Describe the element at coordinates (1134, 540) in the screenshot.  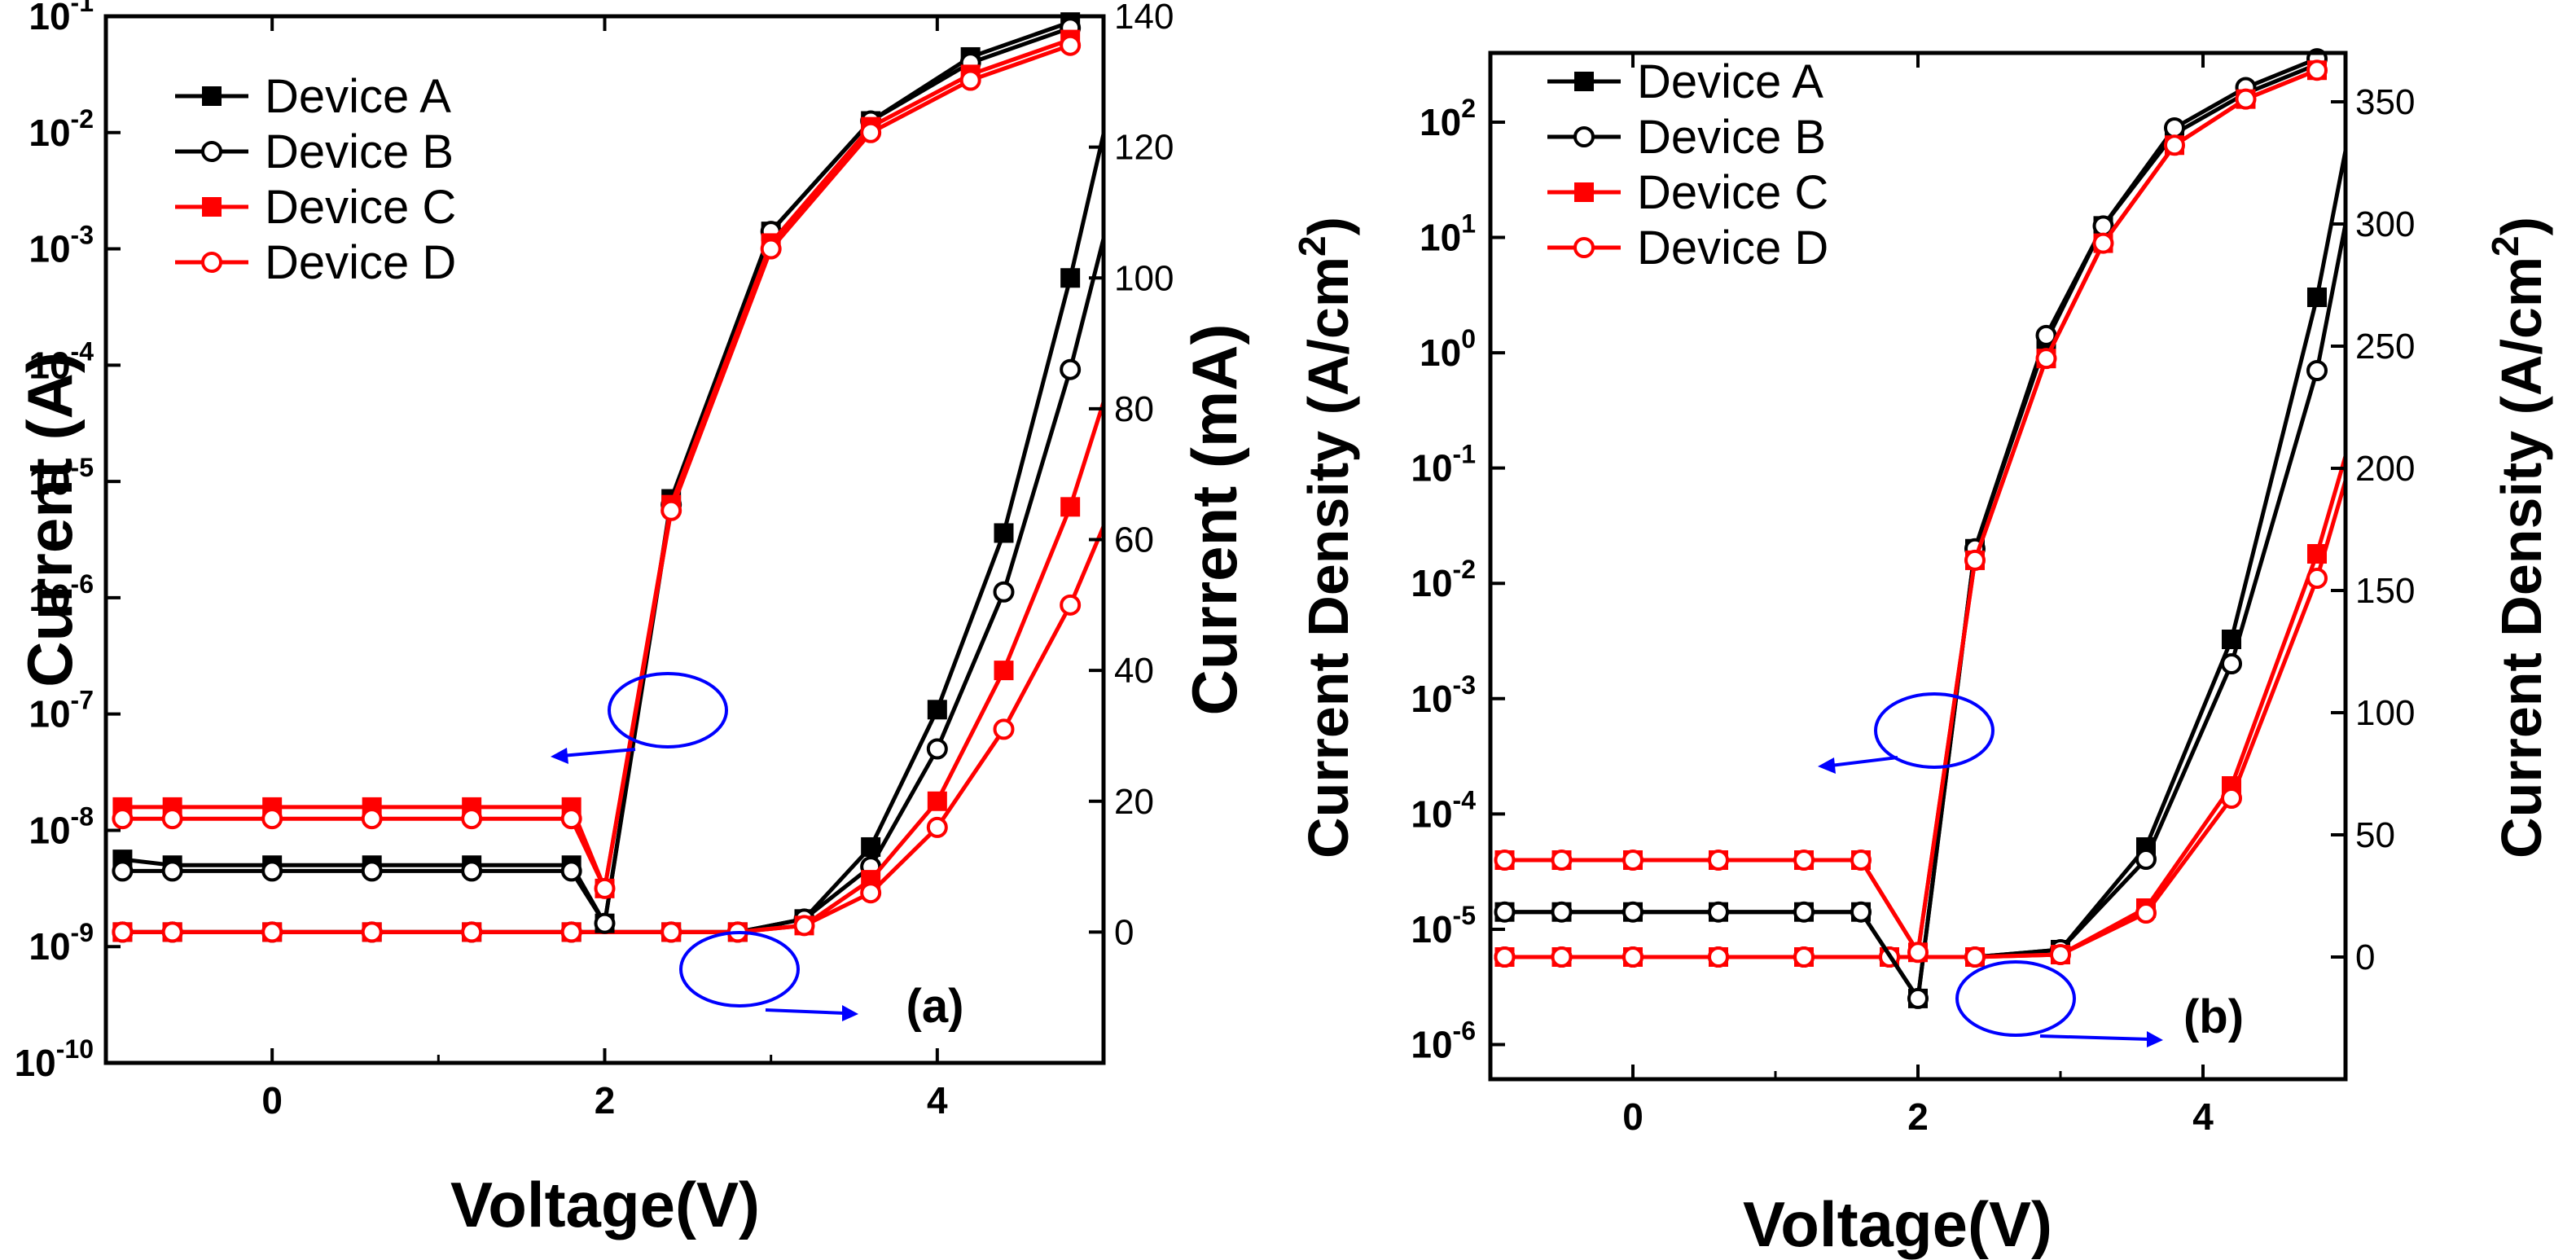
I see `panel-a-ytick-right-label: 60` at that location.